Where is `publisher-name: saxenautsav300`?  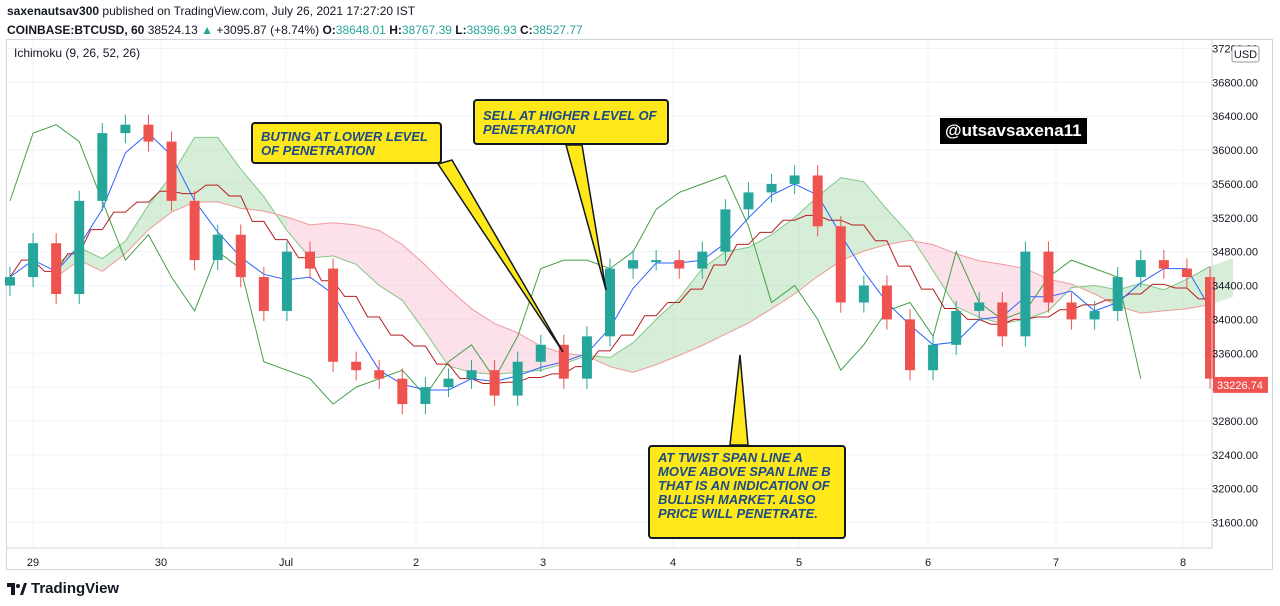 publisher-name: saxenautsav300 is located at coordinates (53, 11).